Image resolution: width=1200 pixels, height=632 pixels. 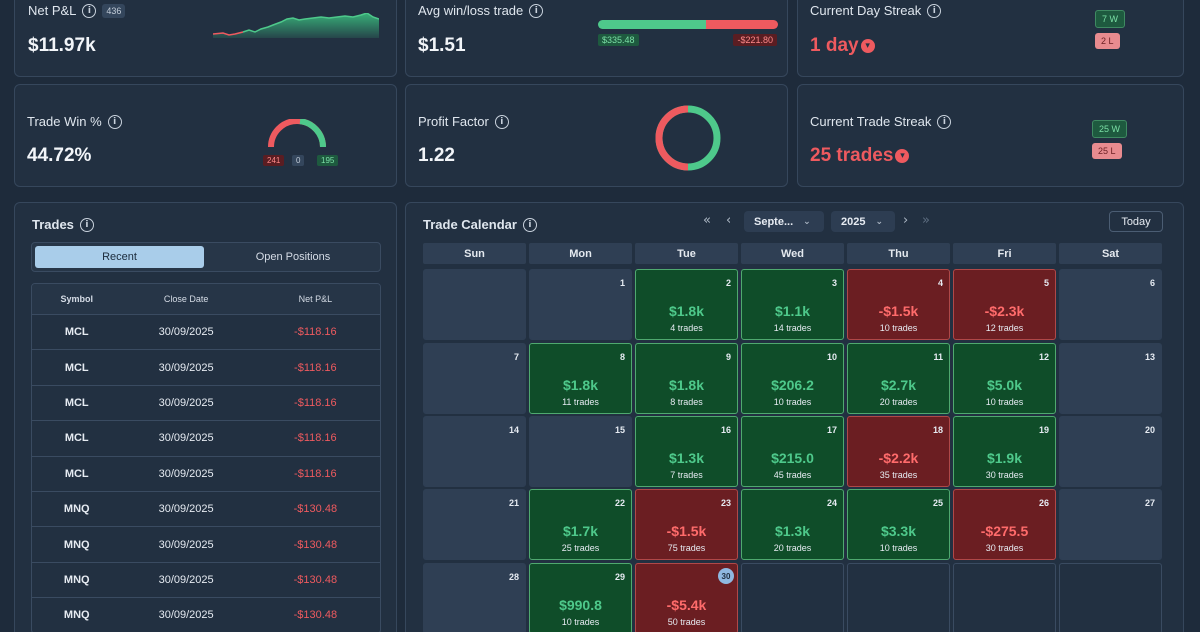 What do you see at coordinates (1004, 304) in the screenshot?
I see `calendar-day-cell: 5 -$2.3k 12 trades` at bounding box center [1004, 304].